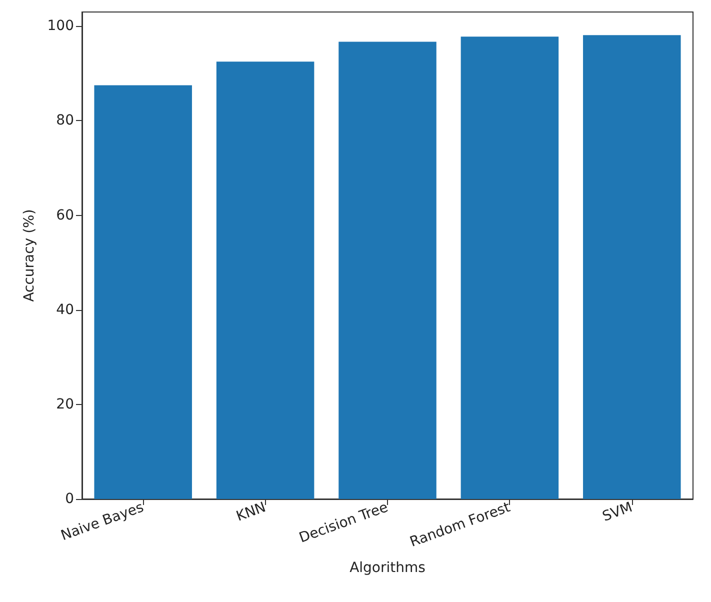 The image size is (711, 602). What do you see at coordinates (388, 568) in the screenshot?
I see `x-axis-title: Algorithms` at bounding box center [388, 568].